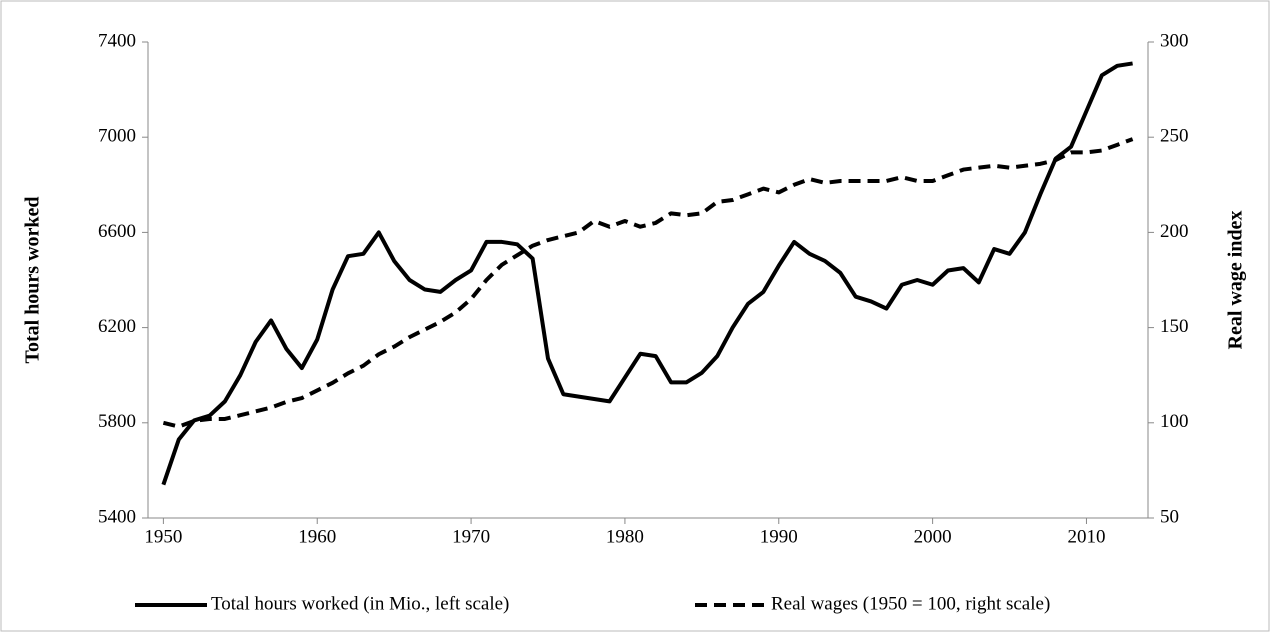  I want to click on y2-tick-label: 150, so click(1174, 326).